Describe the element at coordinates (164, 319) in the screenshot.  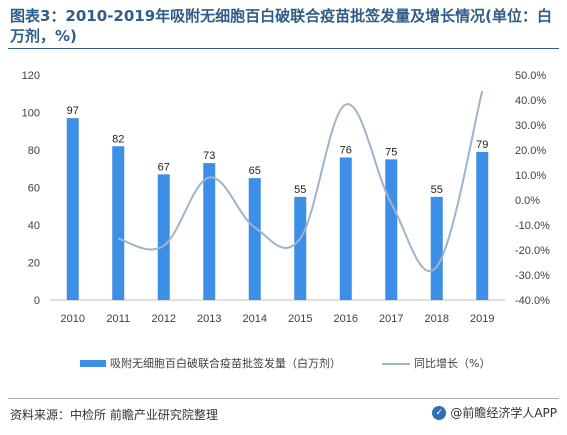
I see `x-tick-label: 2012` at that location.